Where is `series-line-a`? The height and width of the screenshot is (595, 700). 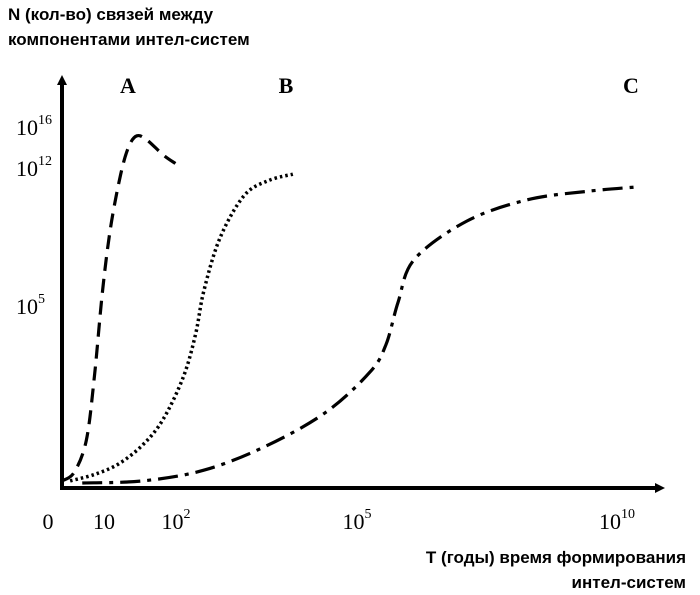
series-line-a is located at coordinates (119, 308).